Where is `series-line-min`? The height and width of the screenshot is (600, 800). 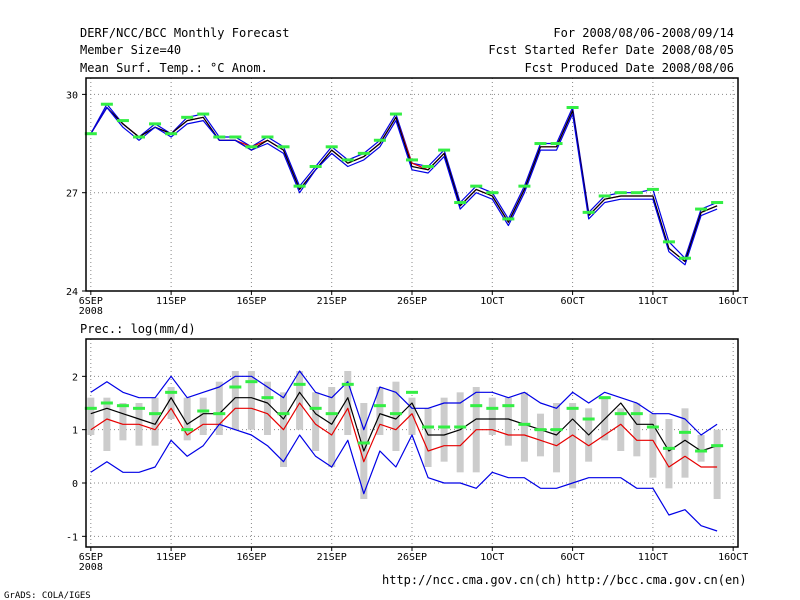 series-line-min is located at coordinates (404, 477).